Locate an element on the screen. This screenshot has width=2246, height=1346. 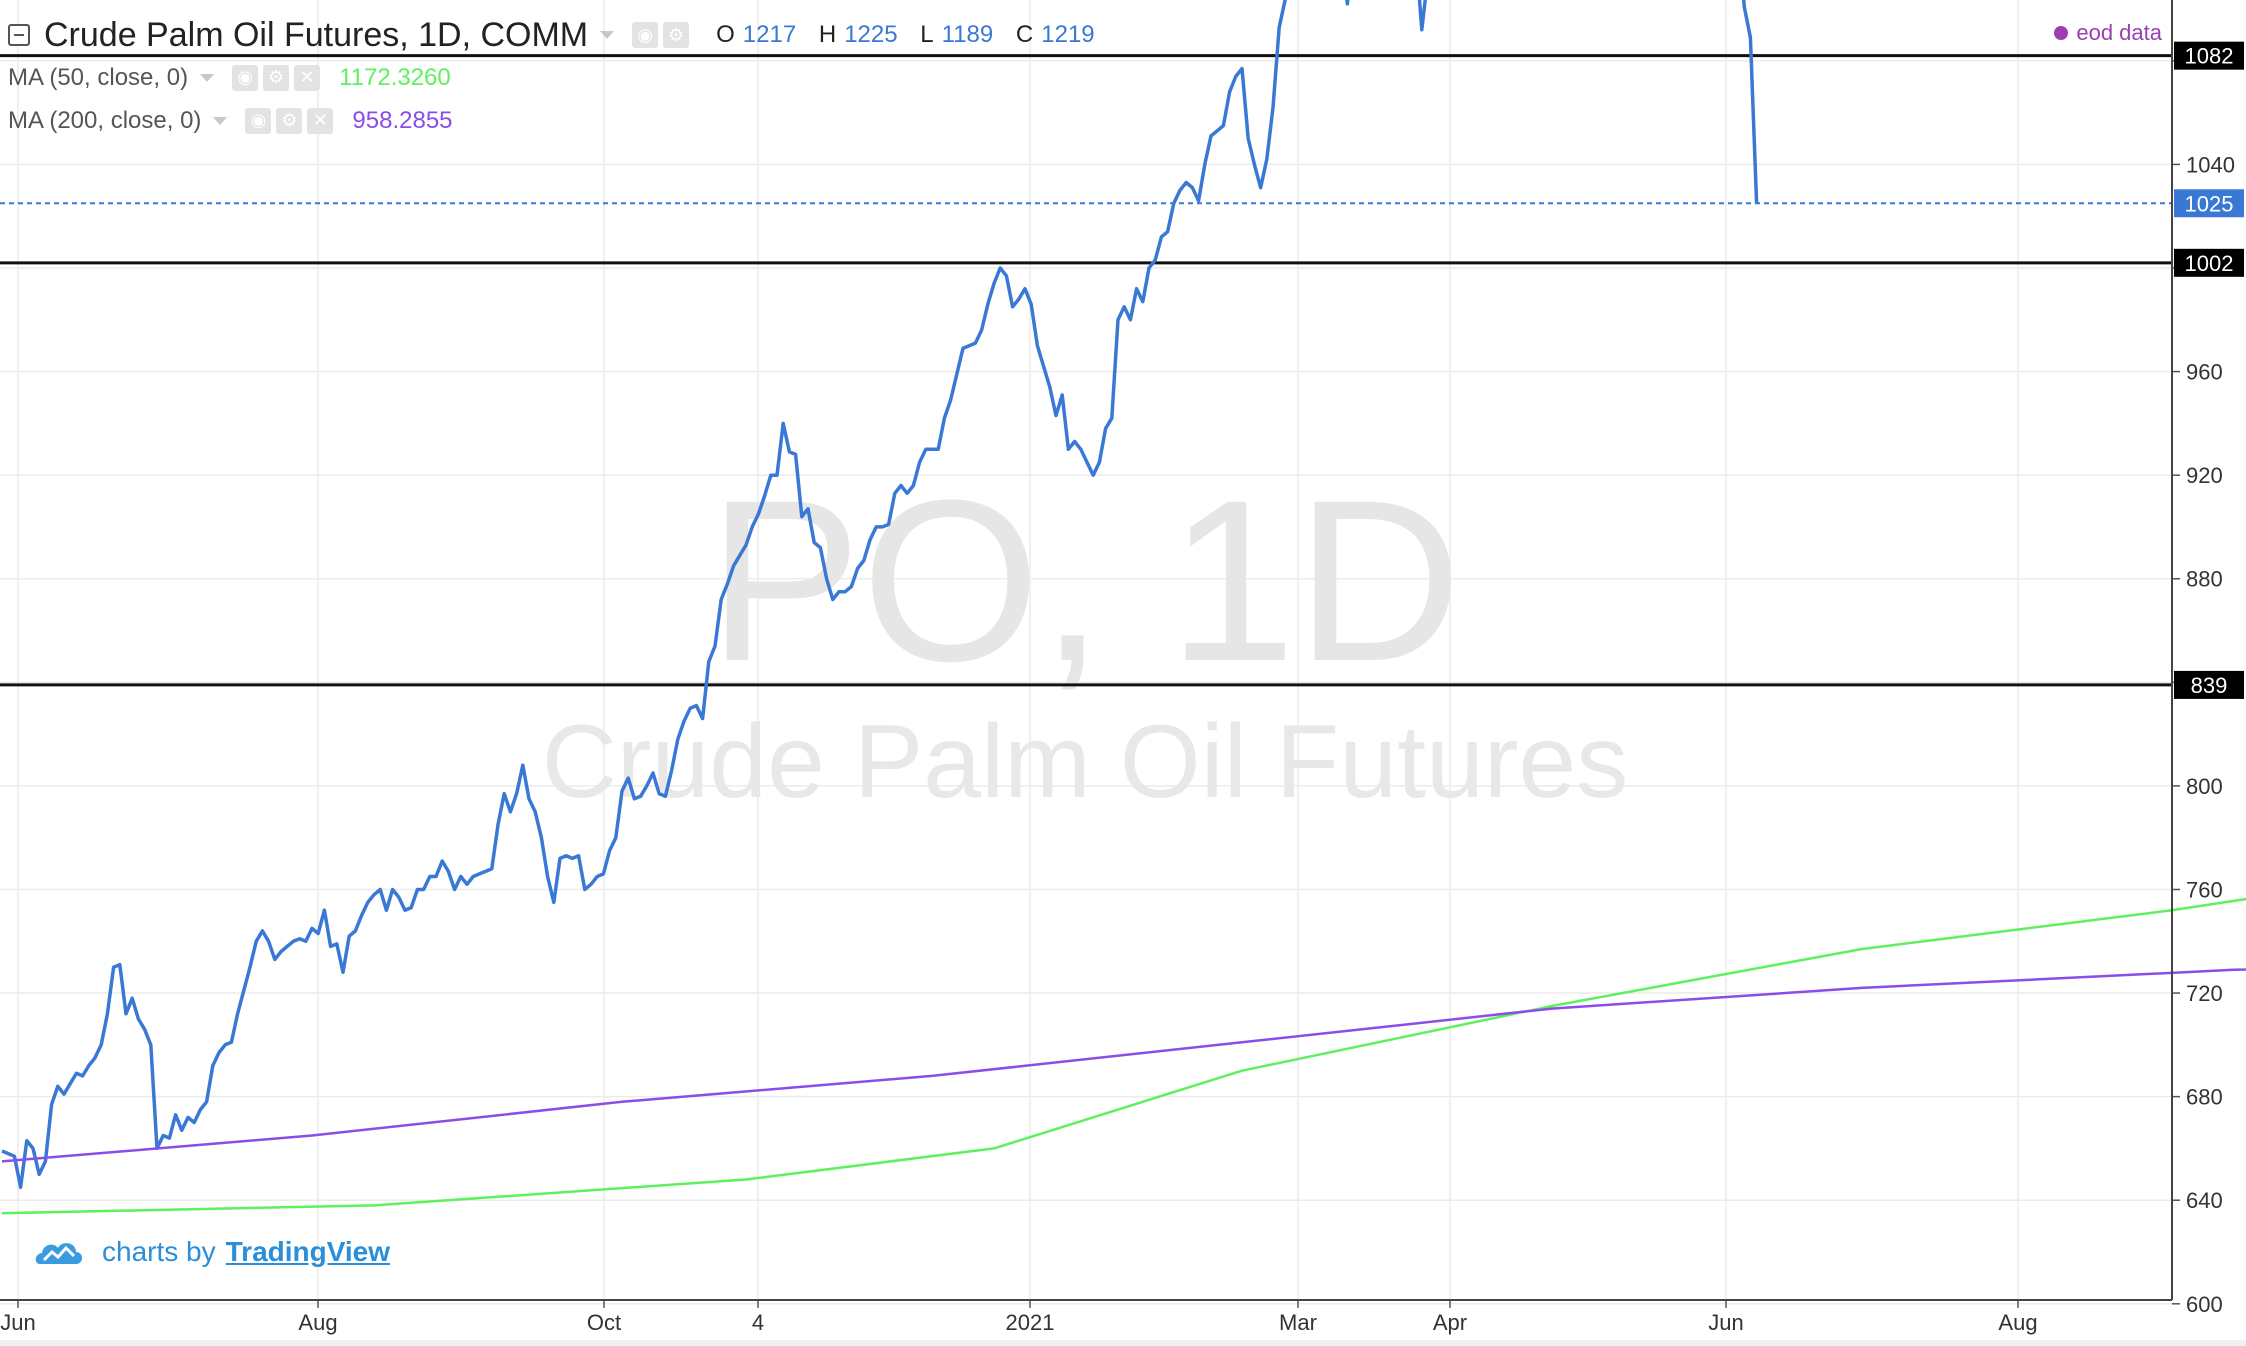
y-tick-label: 680 is located at coordinates (2204, 1097).